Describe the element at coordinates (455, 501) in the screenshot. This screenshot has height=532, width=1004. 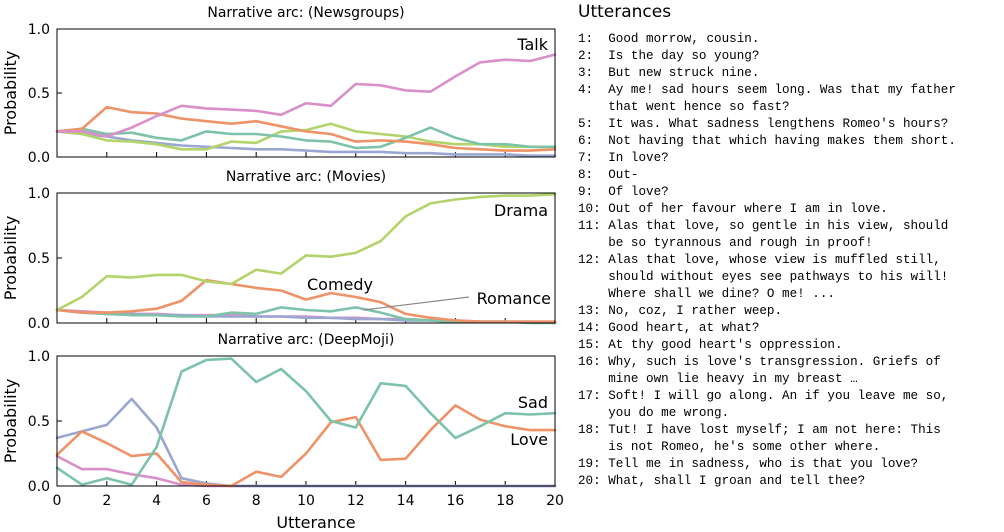
I see `x-tick-label: 16` at that location.